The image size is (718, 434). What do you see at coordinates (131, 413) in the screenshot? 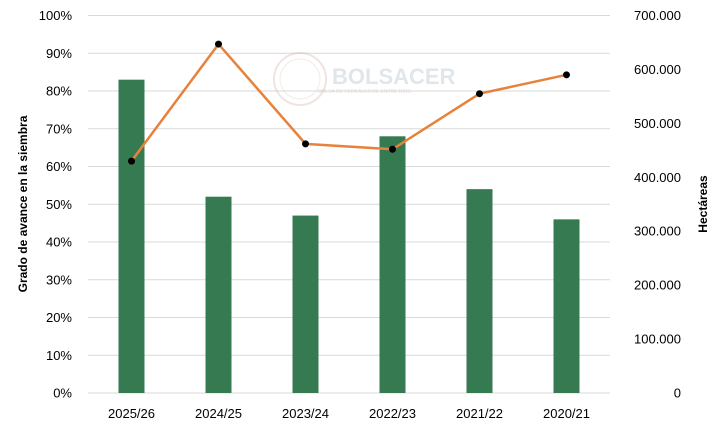
I see `x-tick-label: 2025/26` at bounding box center [131, 413].